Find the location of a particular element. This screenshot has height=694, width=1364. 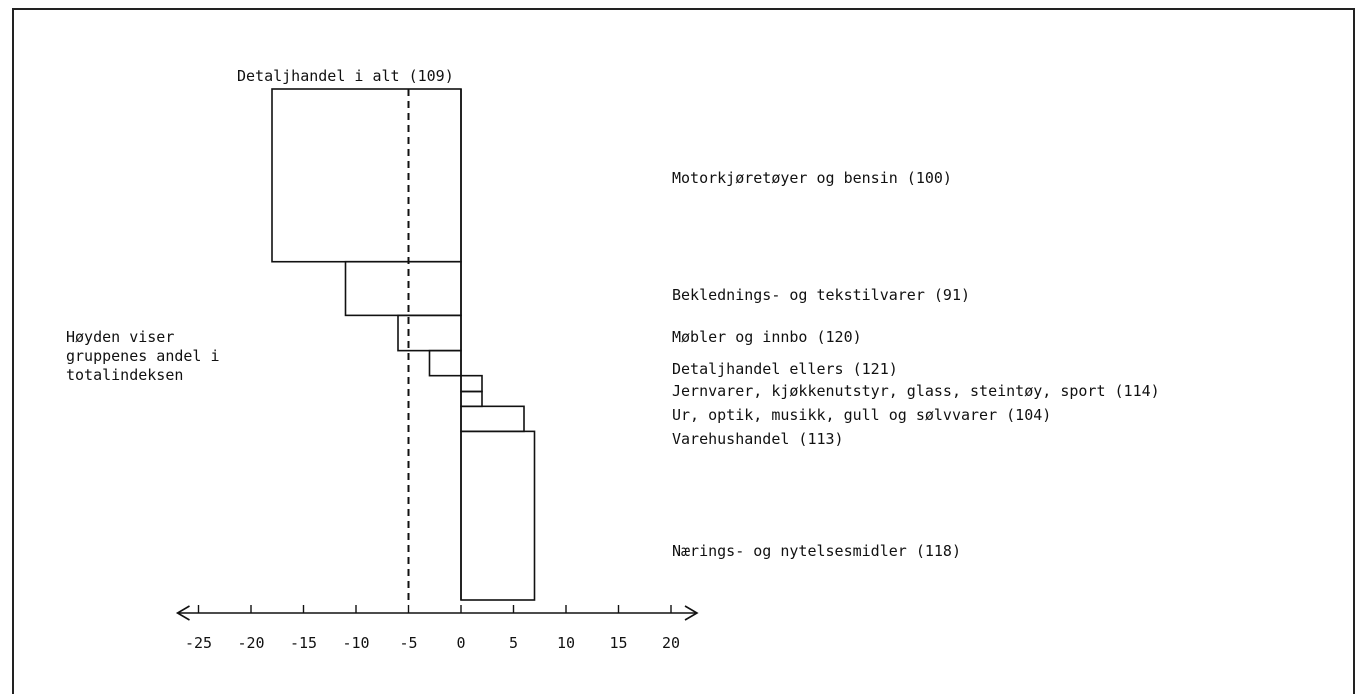

x-tick-label: -5 is located at coordinates (408, 643).